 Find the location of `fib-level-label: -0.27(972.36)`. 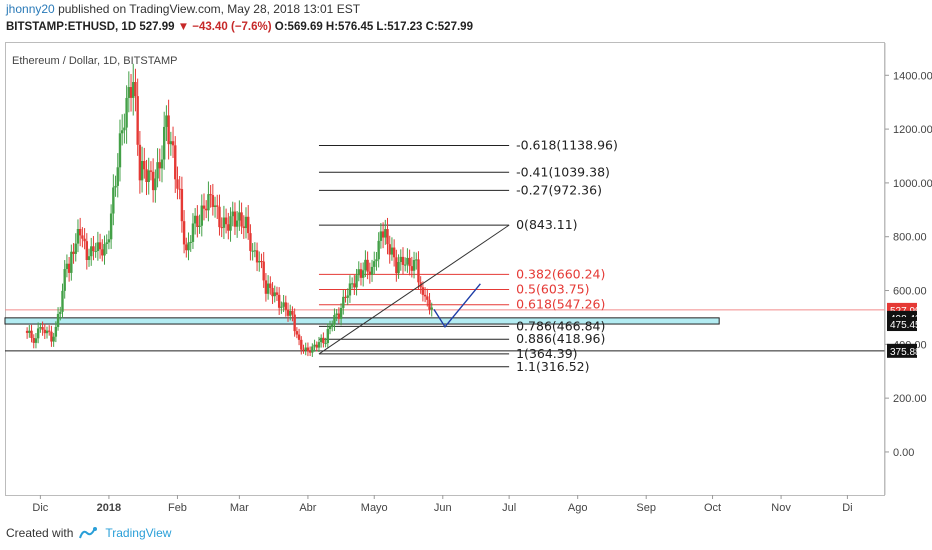

fib-level-label: -0.27(972.36) is located at coordinates (559, 189).